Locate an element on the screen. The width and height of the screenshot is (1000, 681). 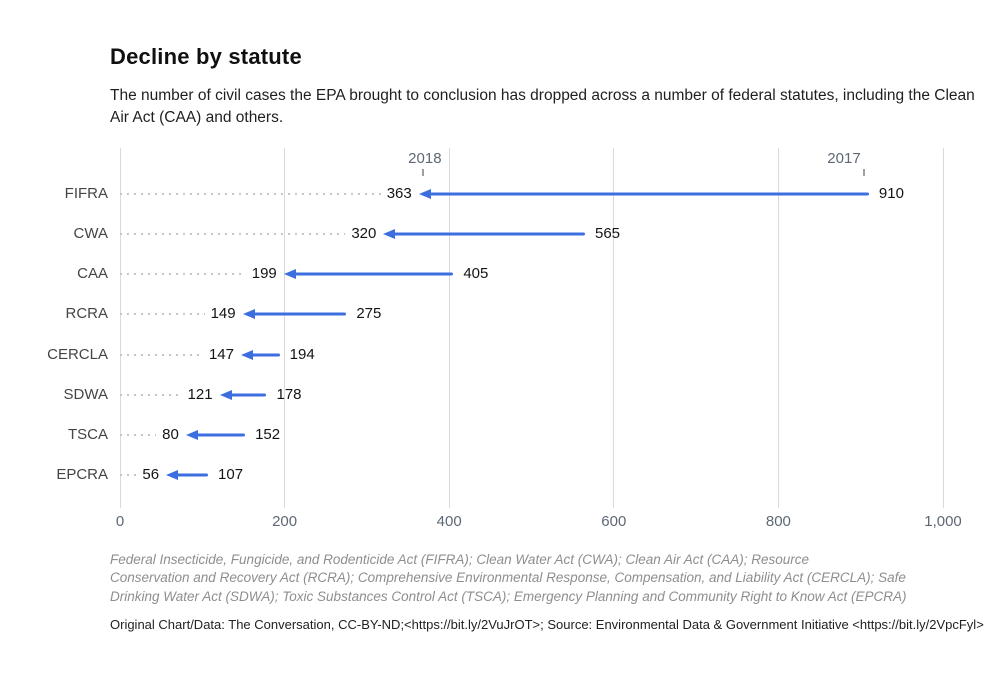
category-label: EPCRA is located at coordinates (82, 475).